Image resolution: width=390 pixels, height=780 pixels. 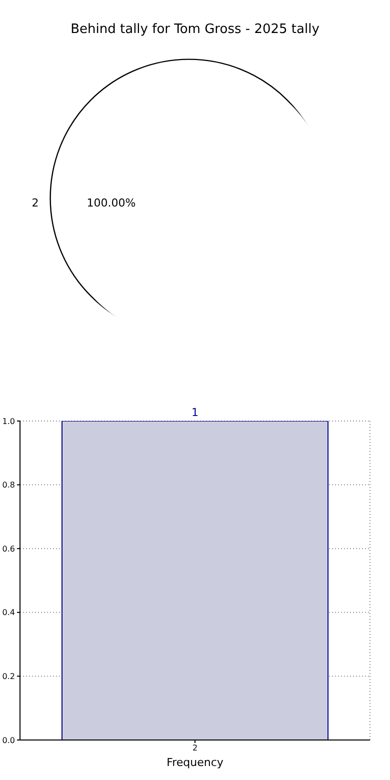 What do you see at coordinates (111, 203) in the screenshot?
I see `data-label: 100.00%` at bounding box center [111, 203].